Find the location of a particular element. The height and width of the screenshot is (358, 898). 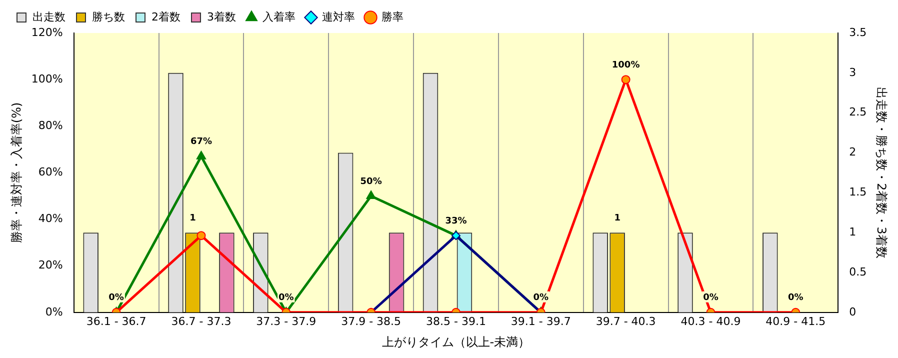

x-tick-label: 40.3 - 40.9 is located at coordinates (710, 321).